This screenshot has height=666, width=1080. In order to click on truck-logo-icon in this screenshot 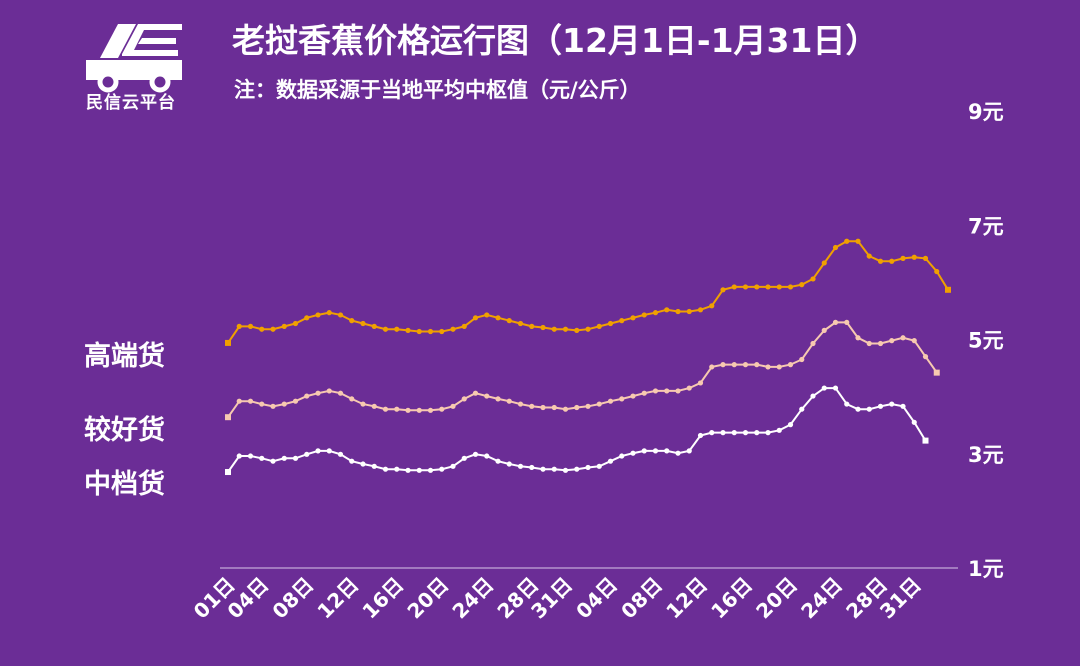, I will do `click(134, 58)`.